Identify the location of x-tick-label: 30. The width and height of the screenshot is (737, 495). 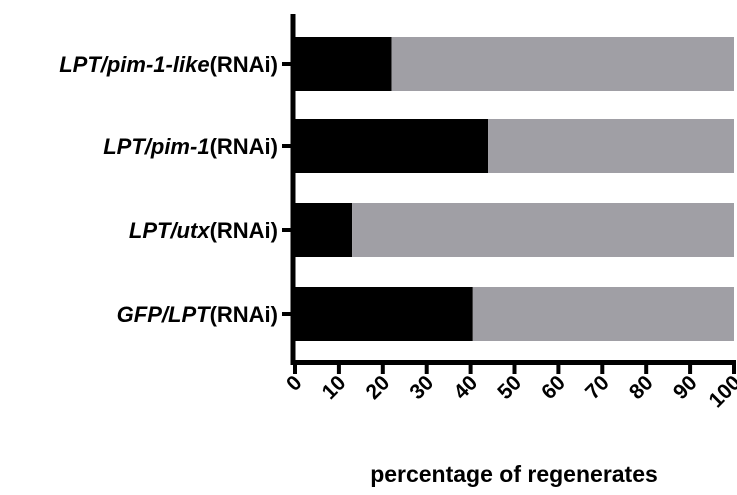
(421, 387).